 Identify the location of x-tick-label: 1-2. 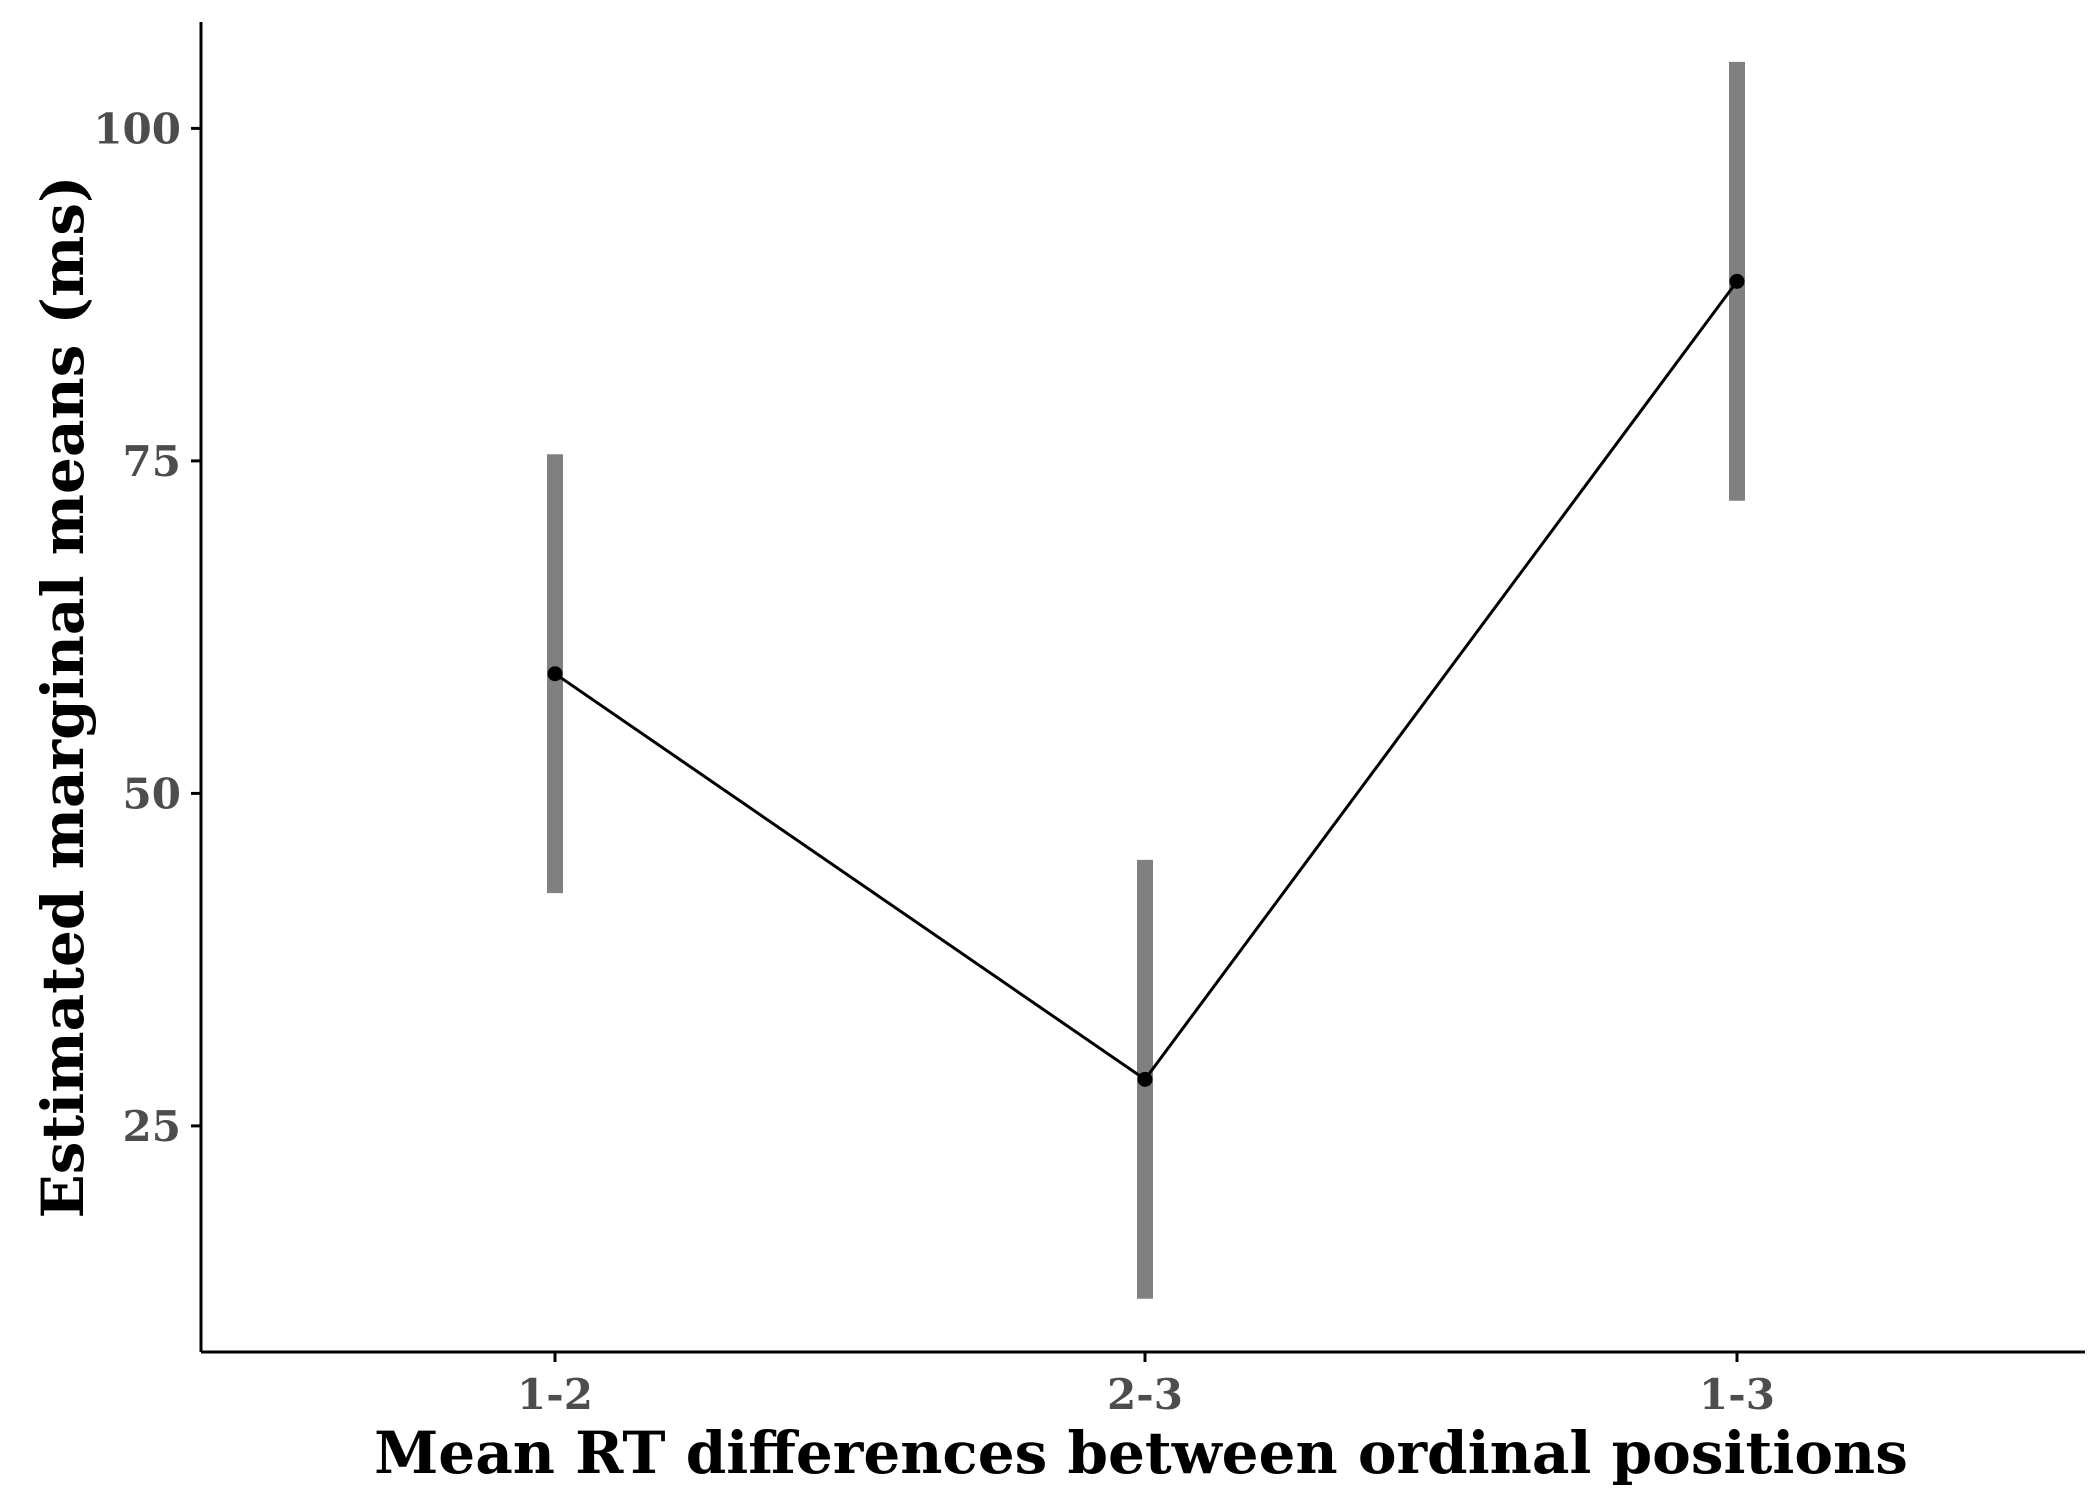
(555, 1394).